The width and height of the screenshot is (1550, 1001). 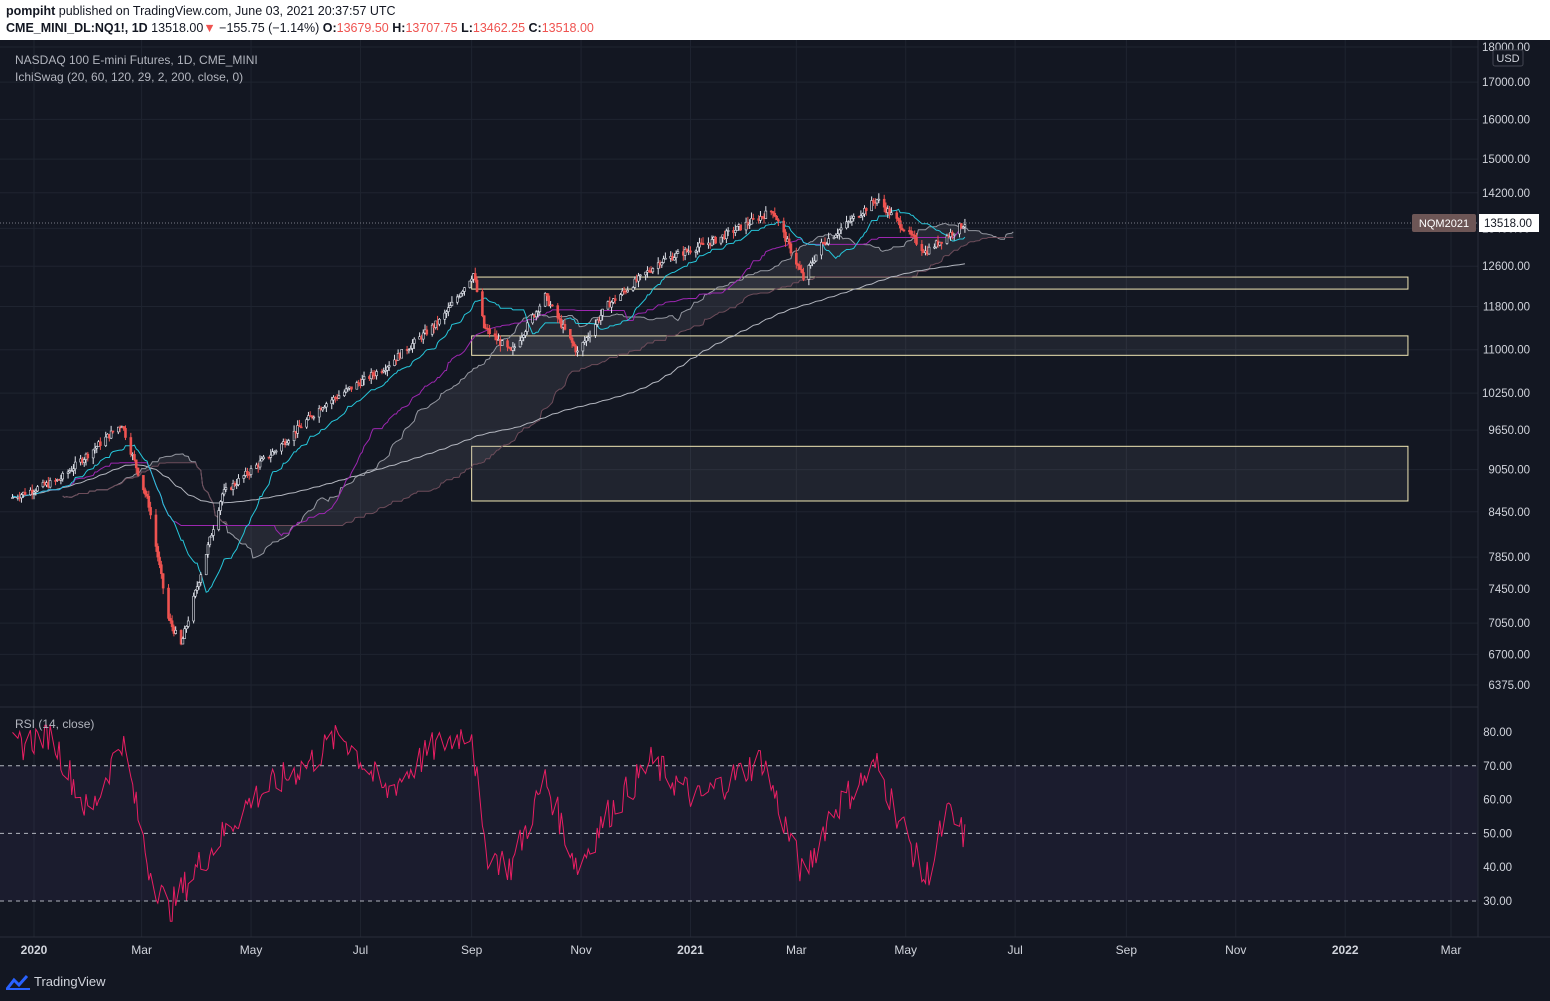 What do you see at coordinates (18, 982) in the screenshot?
I see `tradingview-logo-icon` at bounding box center [18, 982].